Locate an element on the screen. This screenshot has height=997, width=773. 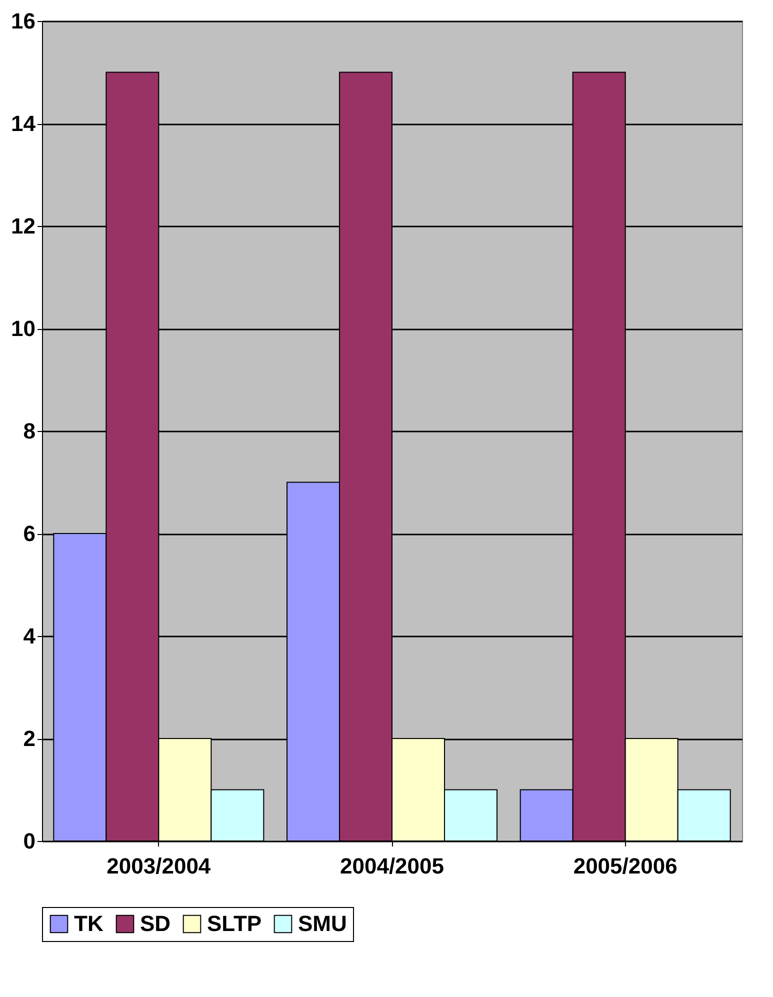
x-tick-label: 2003/2004 is located at coordinates (159, 866).